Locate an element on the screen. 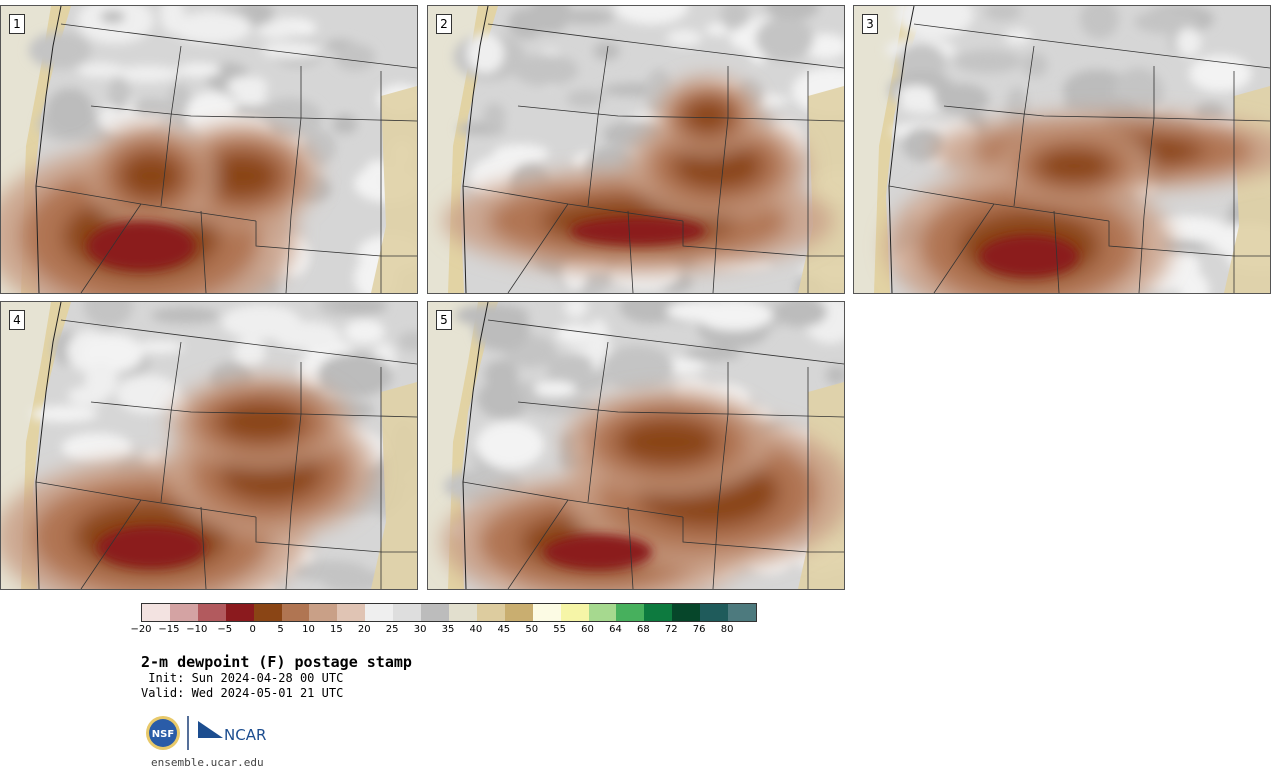  colorbar-tick-label: 45 is located at coordinates (504, 629).